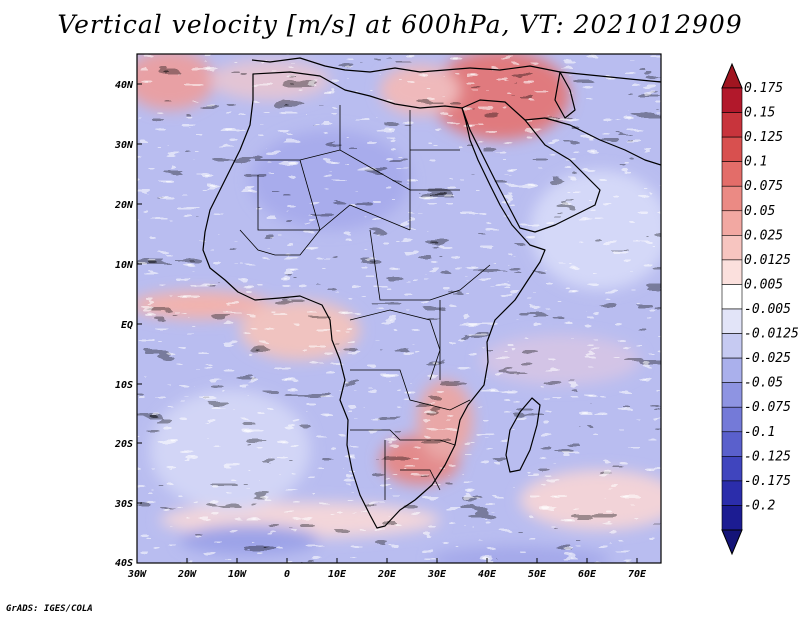  Describe the element at coordinates (49, 609) in the screenshot. I see `footer-credit: GrADS: IGES/COLA` at that location.